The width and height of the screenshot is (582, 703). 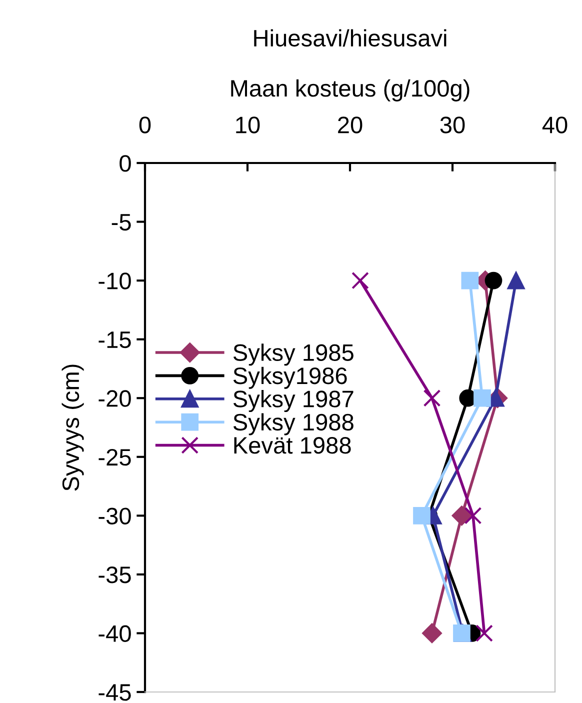 I want to click on legend-label: Syksy 1985, so click(x=293, y=355).